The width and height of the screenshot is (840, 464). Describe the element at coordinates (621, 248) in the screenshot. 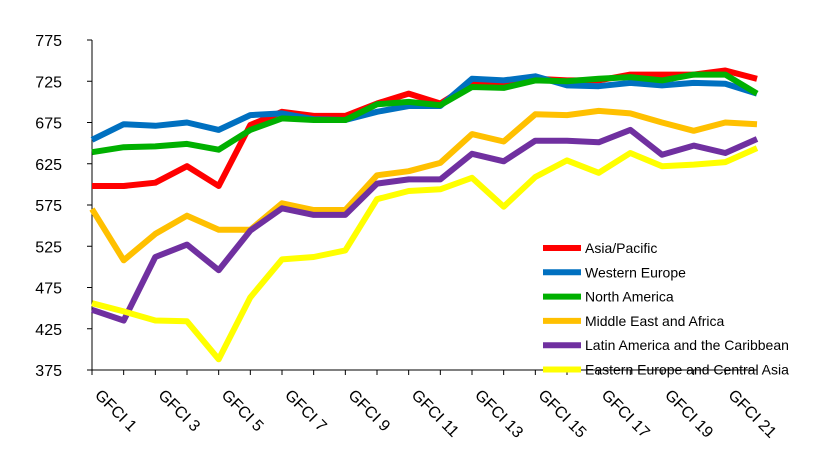

I see `legend-label: Asia/Pacific` at that location.